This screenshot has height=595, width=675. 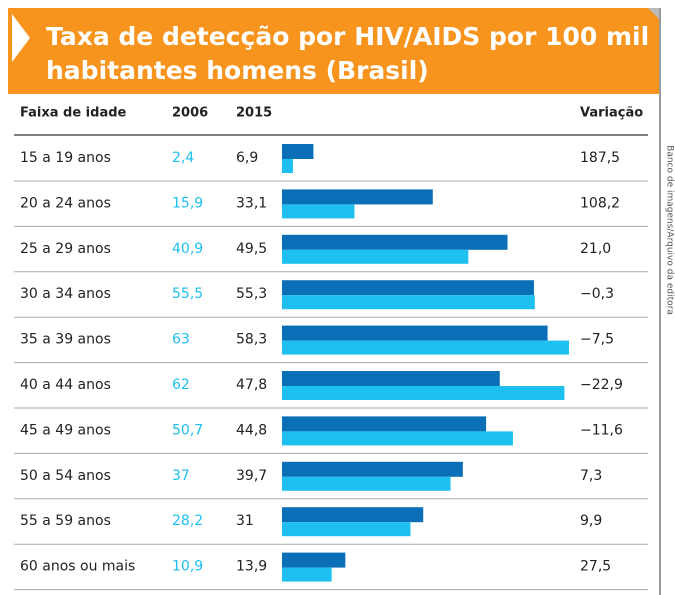 What do you see at coordinates (591, 521) in the screenshot?
I see `variation-label: 9,9` at bounding box center [591, 521].